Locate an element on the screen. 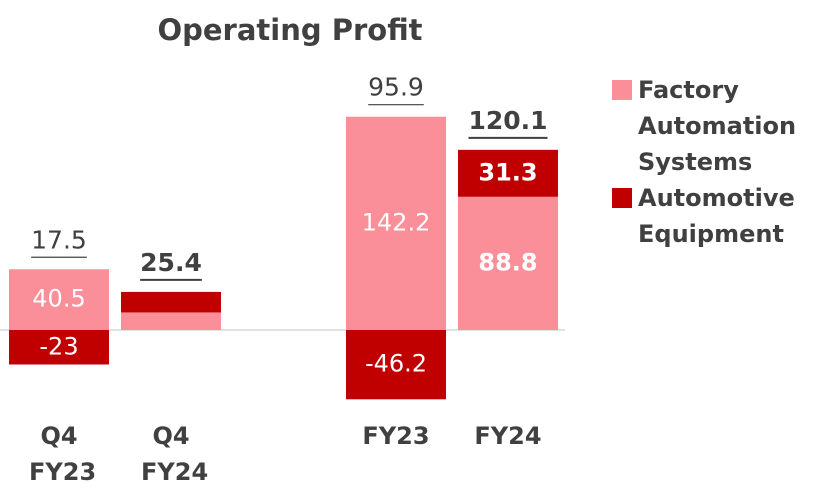  data-label: 40.5 is located at coordinates (58, 299).